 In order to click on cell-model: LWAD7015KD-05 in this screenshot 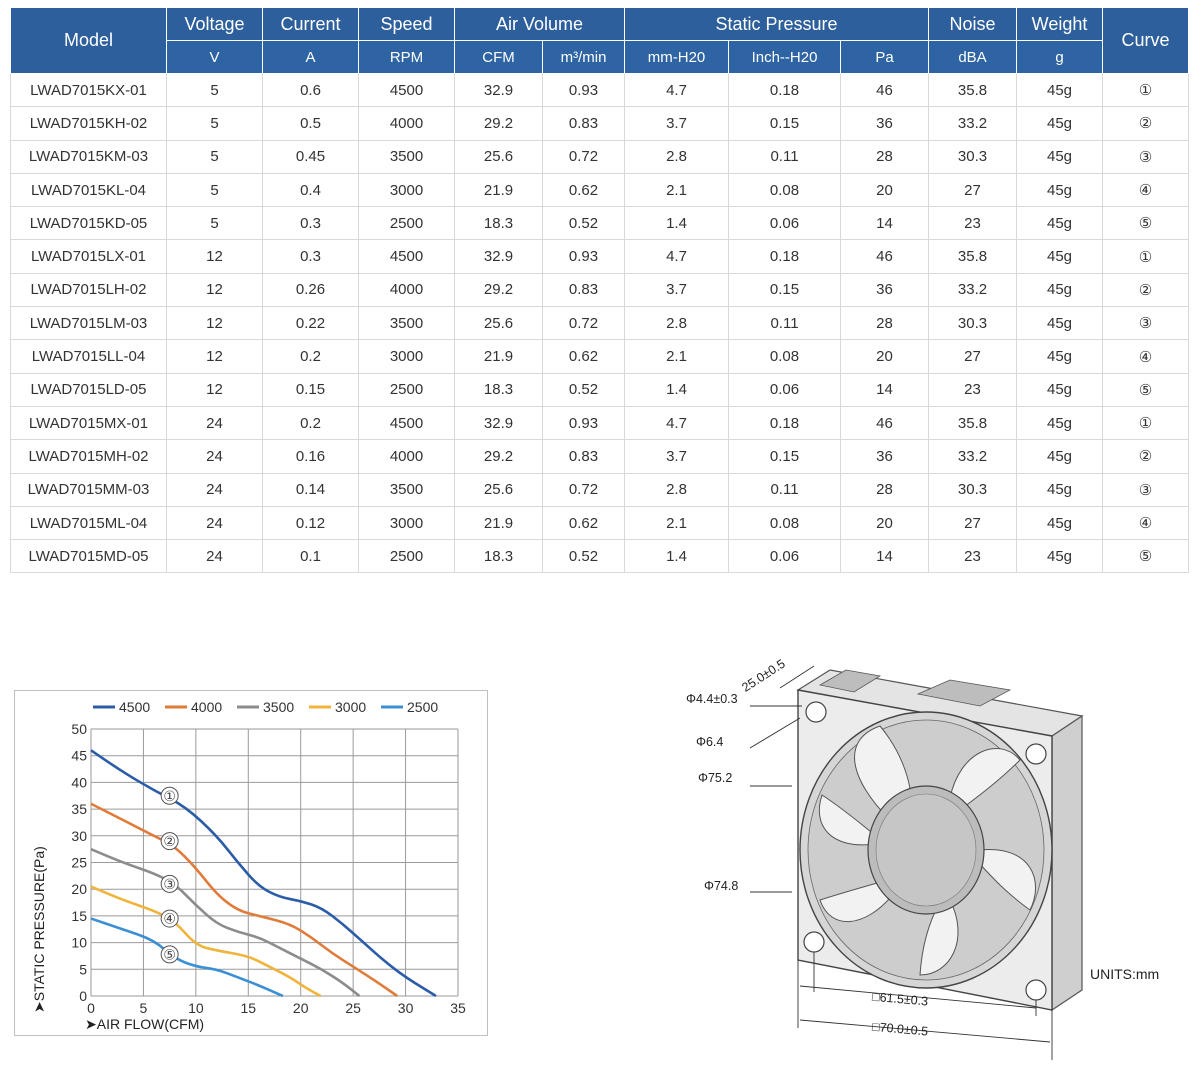, I will do `click(88, 223)`.